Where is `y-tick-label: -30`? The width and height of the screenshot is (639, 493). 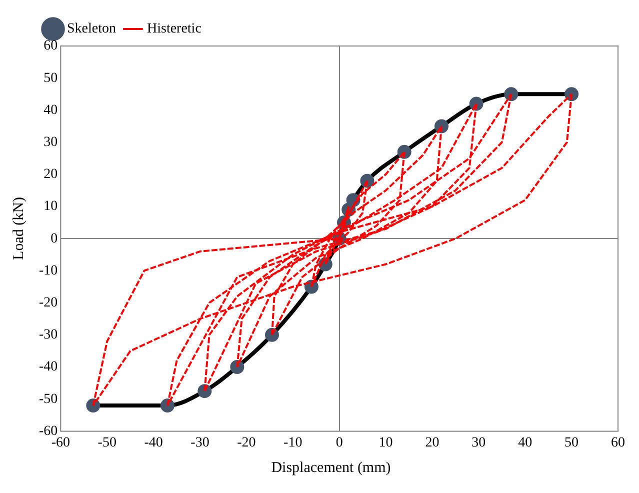
y-tick-label: -30 is located at coordinates (48, 335).